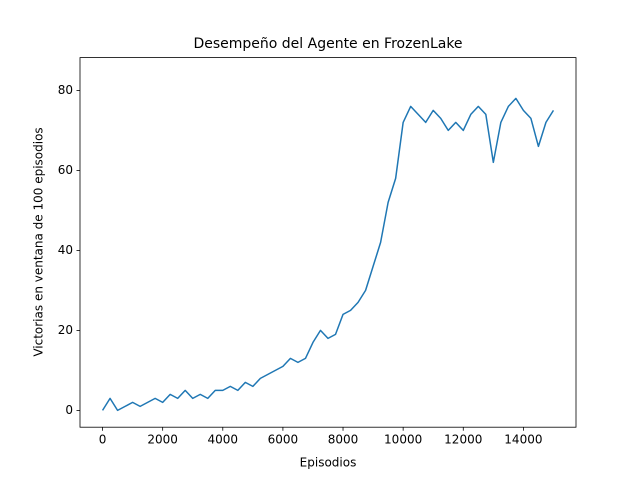 This screenshot has width=640, height=480. Describe the element at coordinates (403, 440) in the screenshot. I see `x-tick-label: 10000` at that location.